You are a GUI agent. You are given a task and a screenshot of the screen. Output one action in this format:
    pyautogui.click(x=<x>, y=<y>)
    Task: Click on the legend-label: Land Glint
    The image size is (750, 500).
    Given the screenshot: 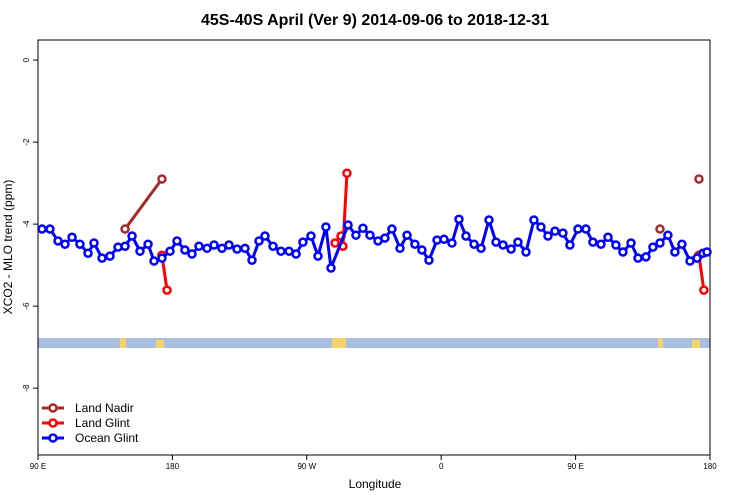 What is the action you would take?
    pyautogui.click(x=102, y=423)
    